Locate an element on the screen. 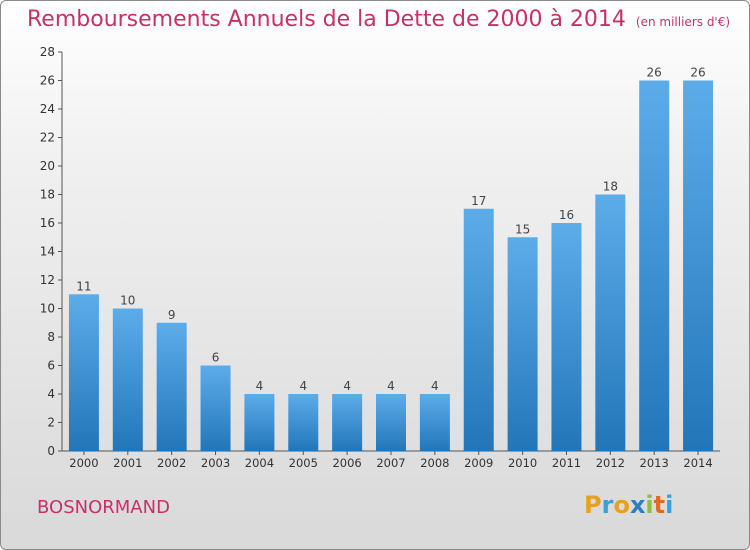 The image size is (750, 550). x-tick-label: 2008 is located at coordinates (434, 463).